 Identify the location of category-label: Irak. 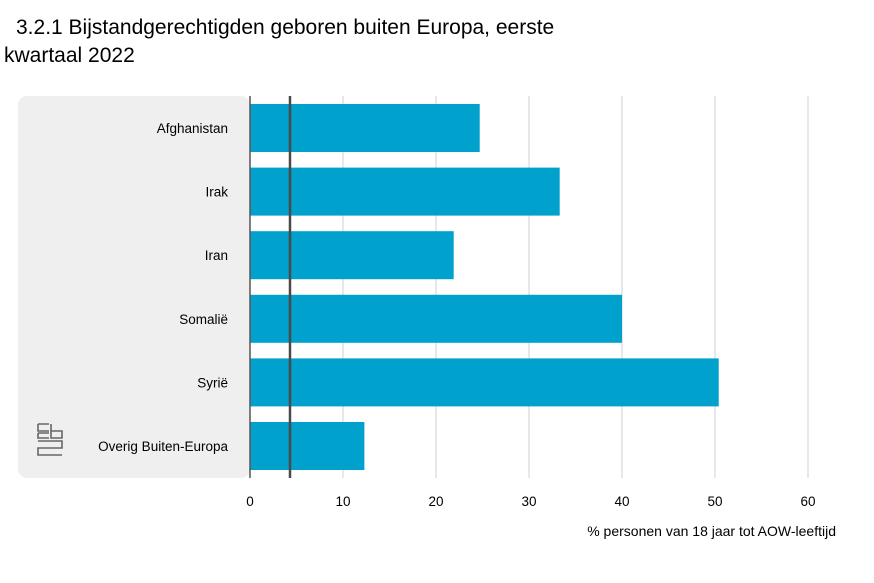
(216, 192).